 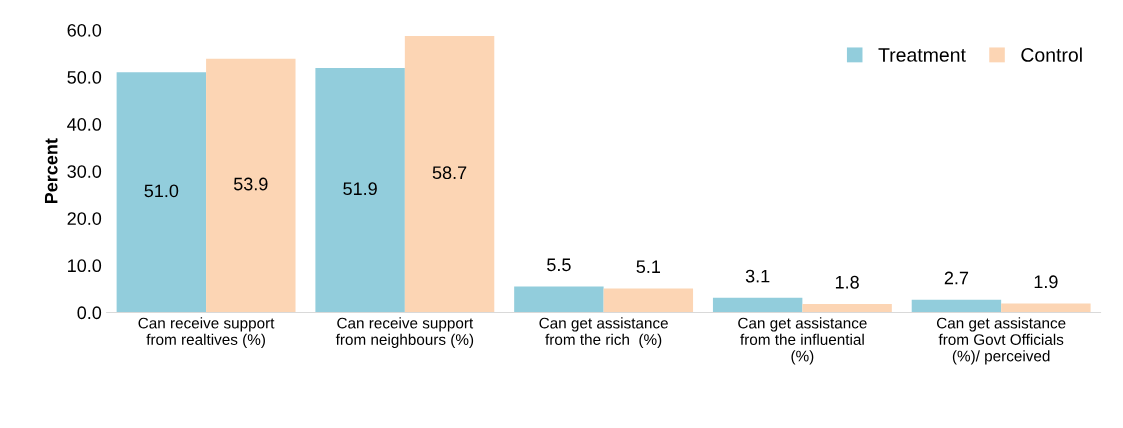 What do you see at coordinates (648, 267) in the screenshot?
I see `data-label: 5.1` at bounding box center [648, 267].